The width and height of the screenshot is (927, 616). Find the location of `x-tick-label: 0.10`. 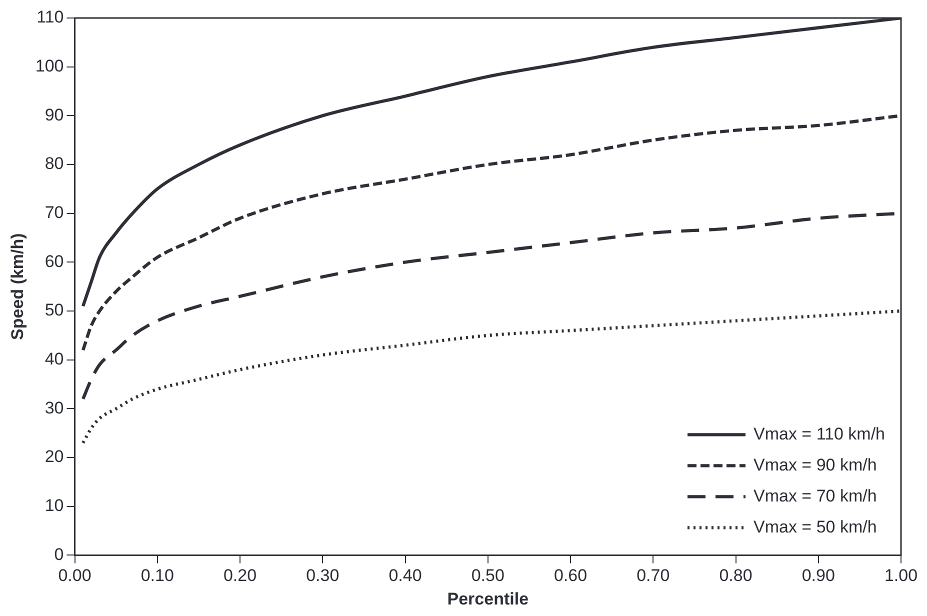

x-tick-label: 0.10 is located at coordinates (157, 576).